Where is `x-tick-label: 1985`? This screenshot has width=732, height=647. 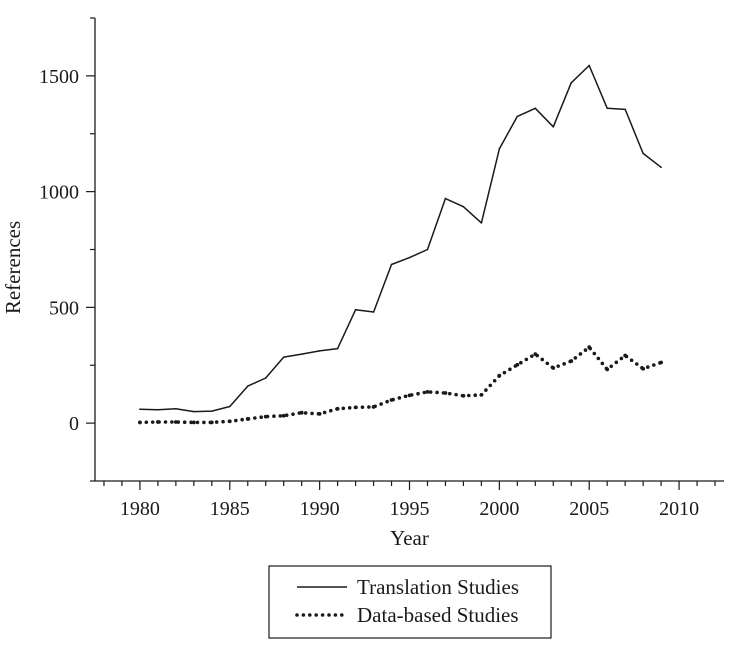
x-tick-label: 1985 is located at coordinates (230, 509).